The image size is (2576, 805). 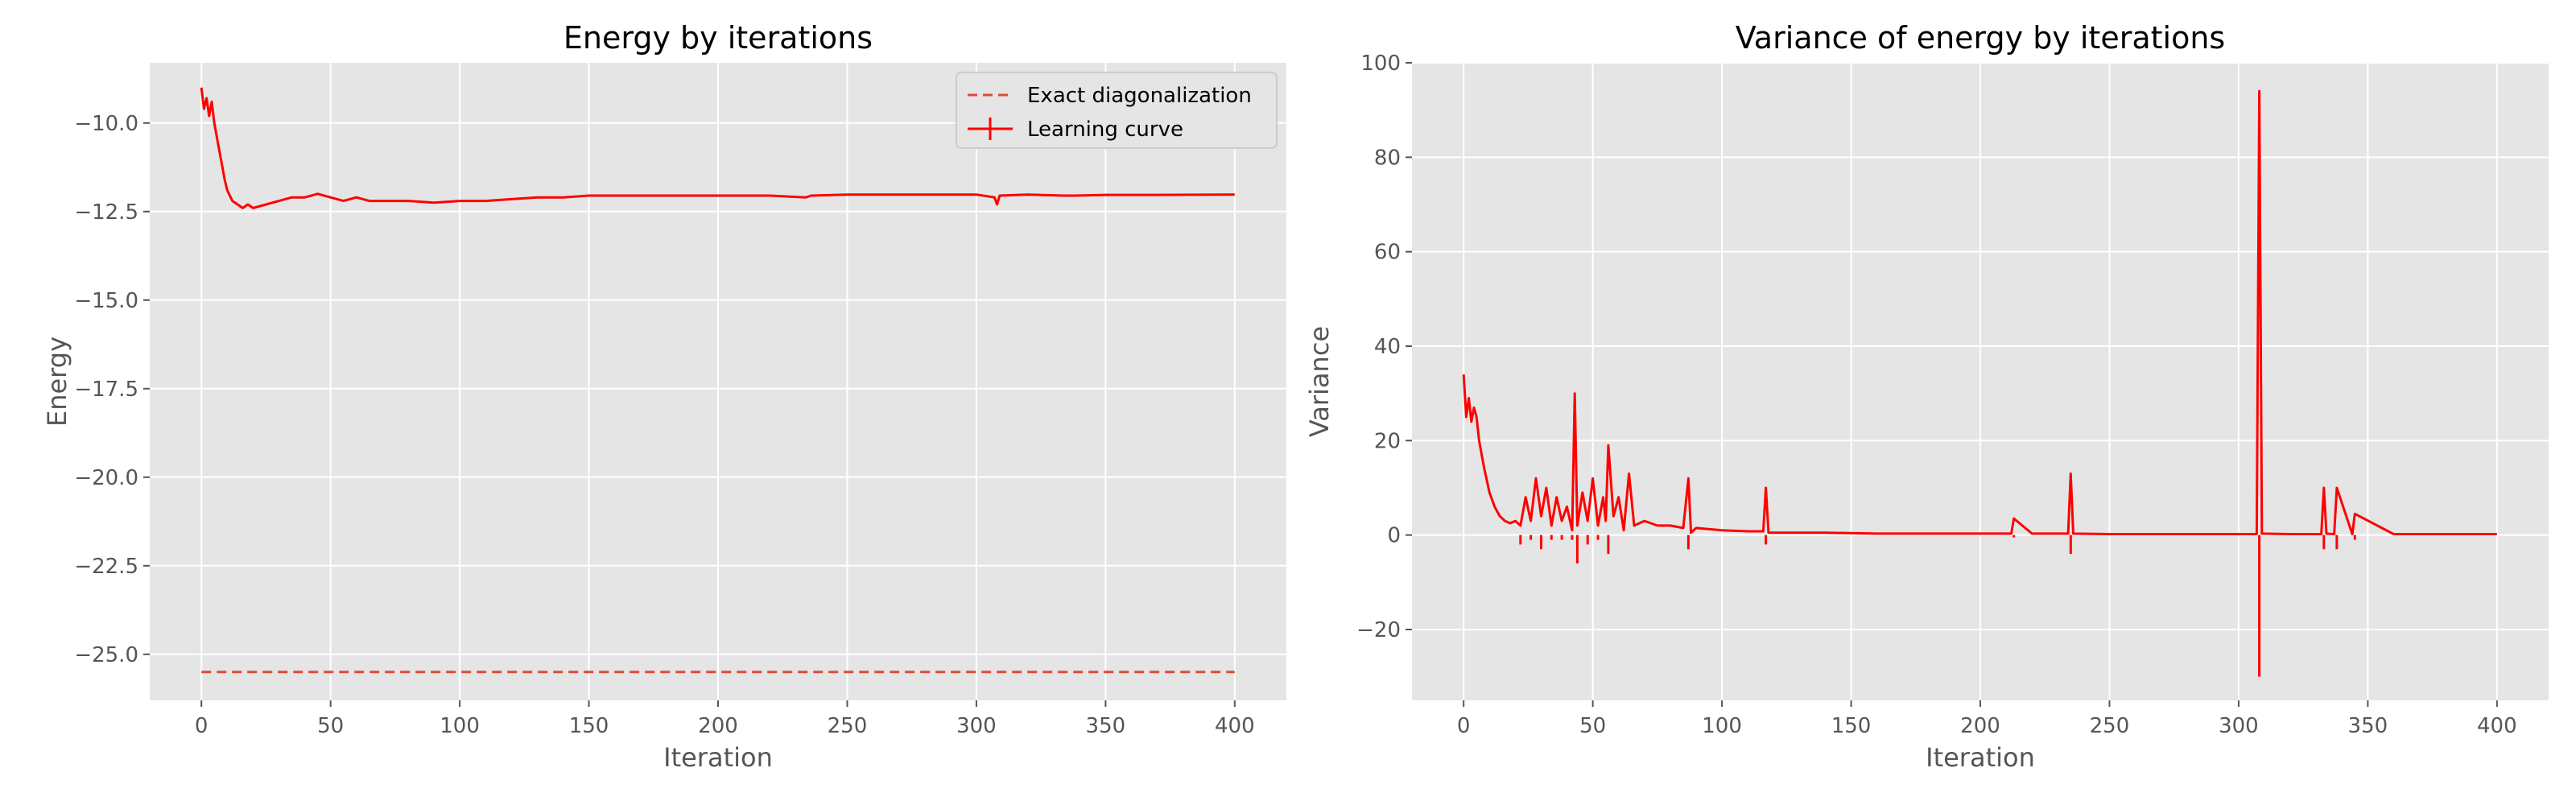 I want to click on legend-box, so click(x=1117, y=111).